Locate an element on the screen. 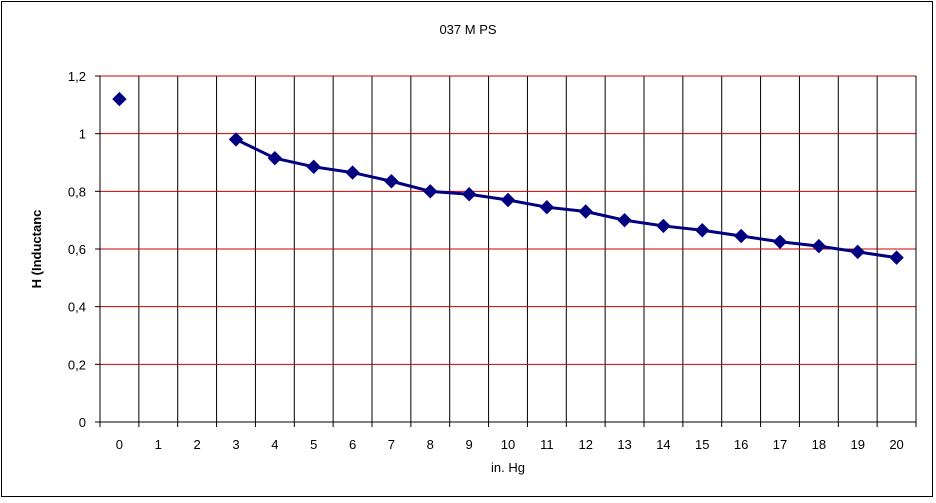  x-tick-label: 13 is located at coordinates (624, 444).